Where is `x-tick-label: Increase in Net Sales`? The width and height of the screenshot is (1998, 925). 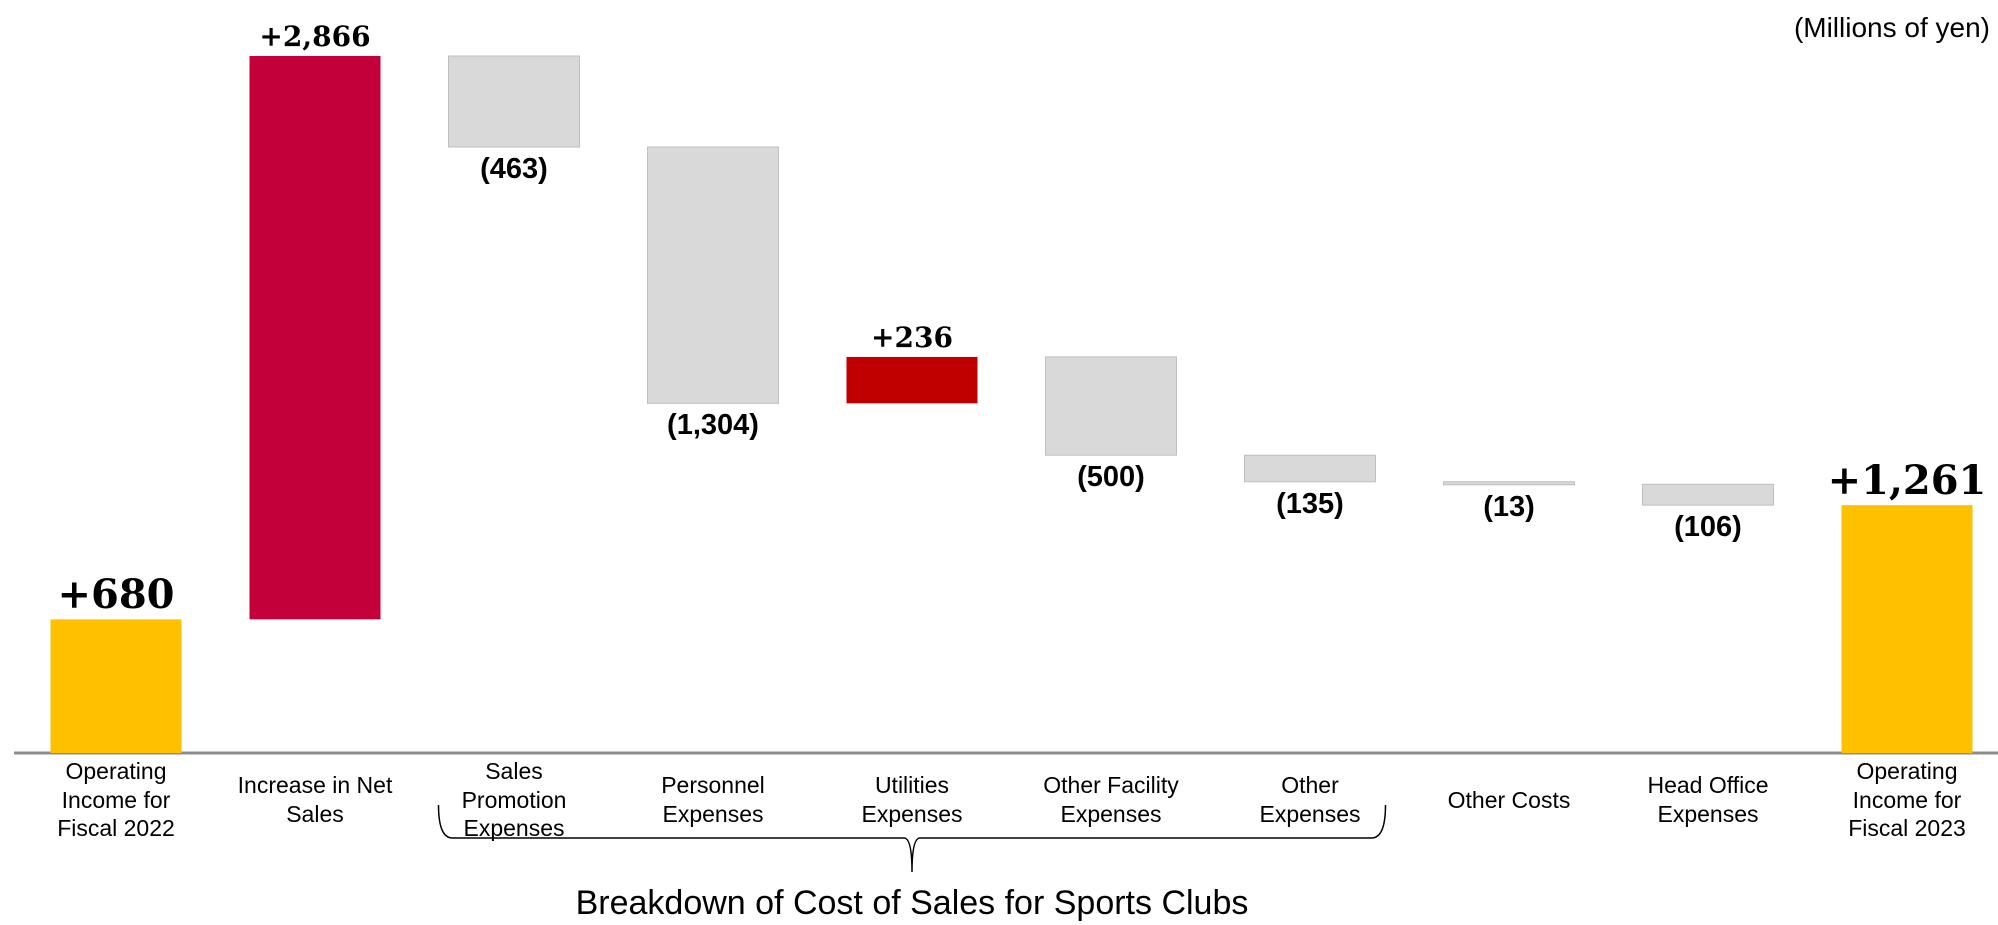
x-tick-label: Increase in Net Sales is located at coordinates (315, 799).